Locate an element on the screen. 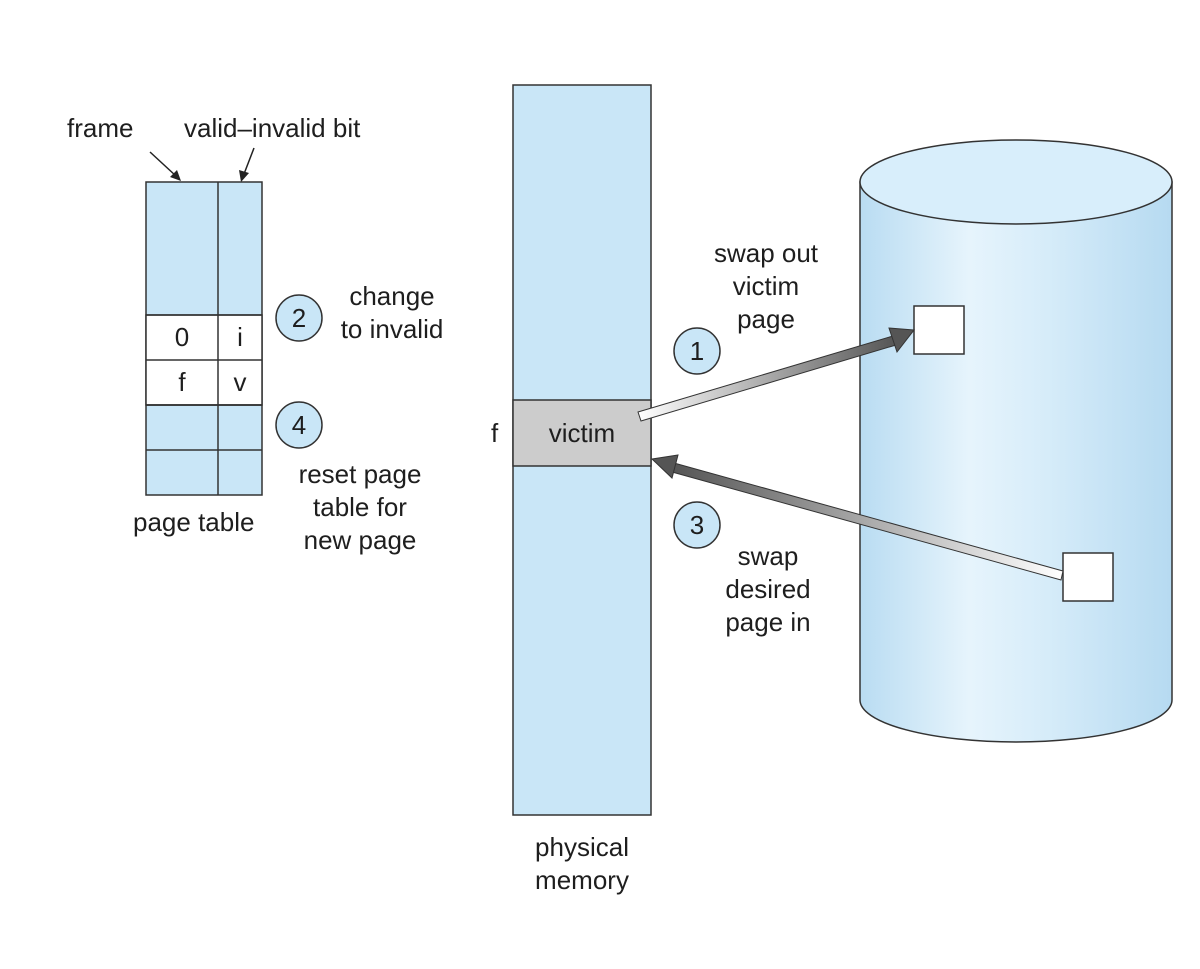 The height and width of the screenshot is (969, 1200). step-2-number: 2 is located at coordinates (299, 318).